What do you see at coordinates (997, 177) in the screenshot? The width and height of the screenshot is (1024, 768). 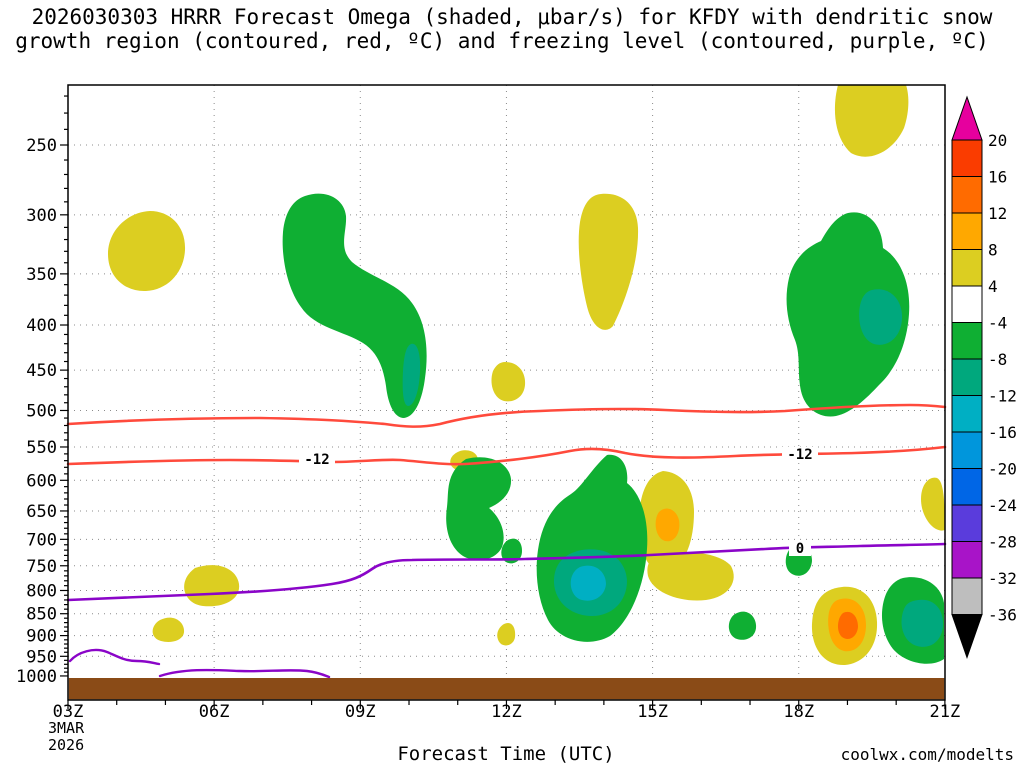 I see `colorbar-boundary-label: 16` at bounding box center [997, 177].